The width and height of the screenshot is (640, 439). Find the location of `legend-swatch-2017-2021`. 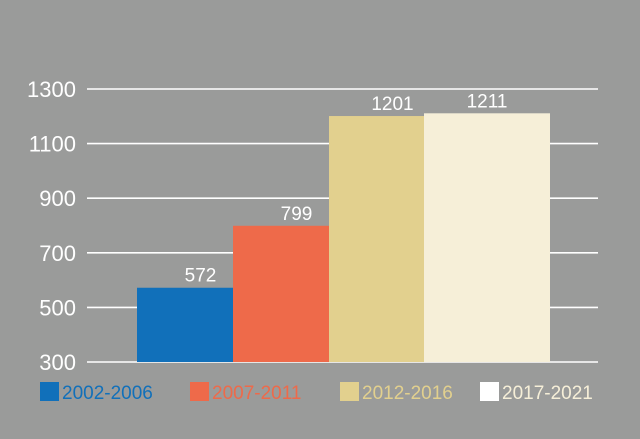

legend-swatch-2017-2021 is located at coordinates (489, 391).